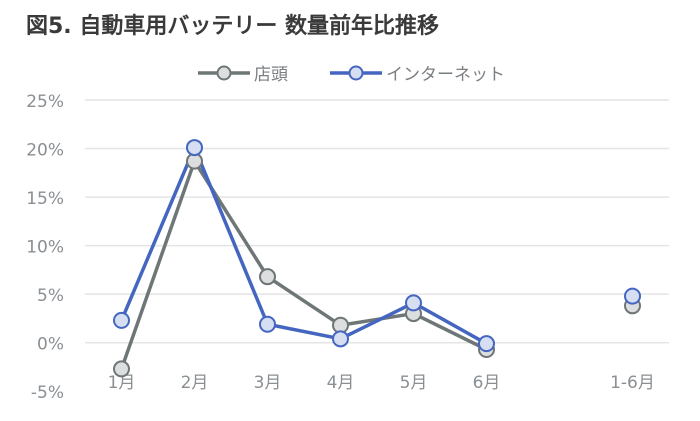 This screenshot has width=700, height=421. Describe the element at coordinates (445, 75) in the screenshot. I see `legend-label: インターネット` at that location.